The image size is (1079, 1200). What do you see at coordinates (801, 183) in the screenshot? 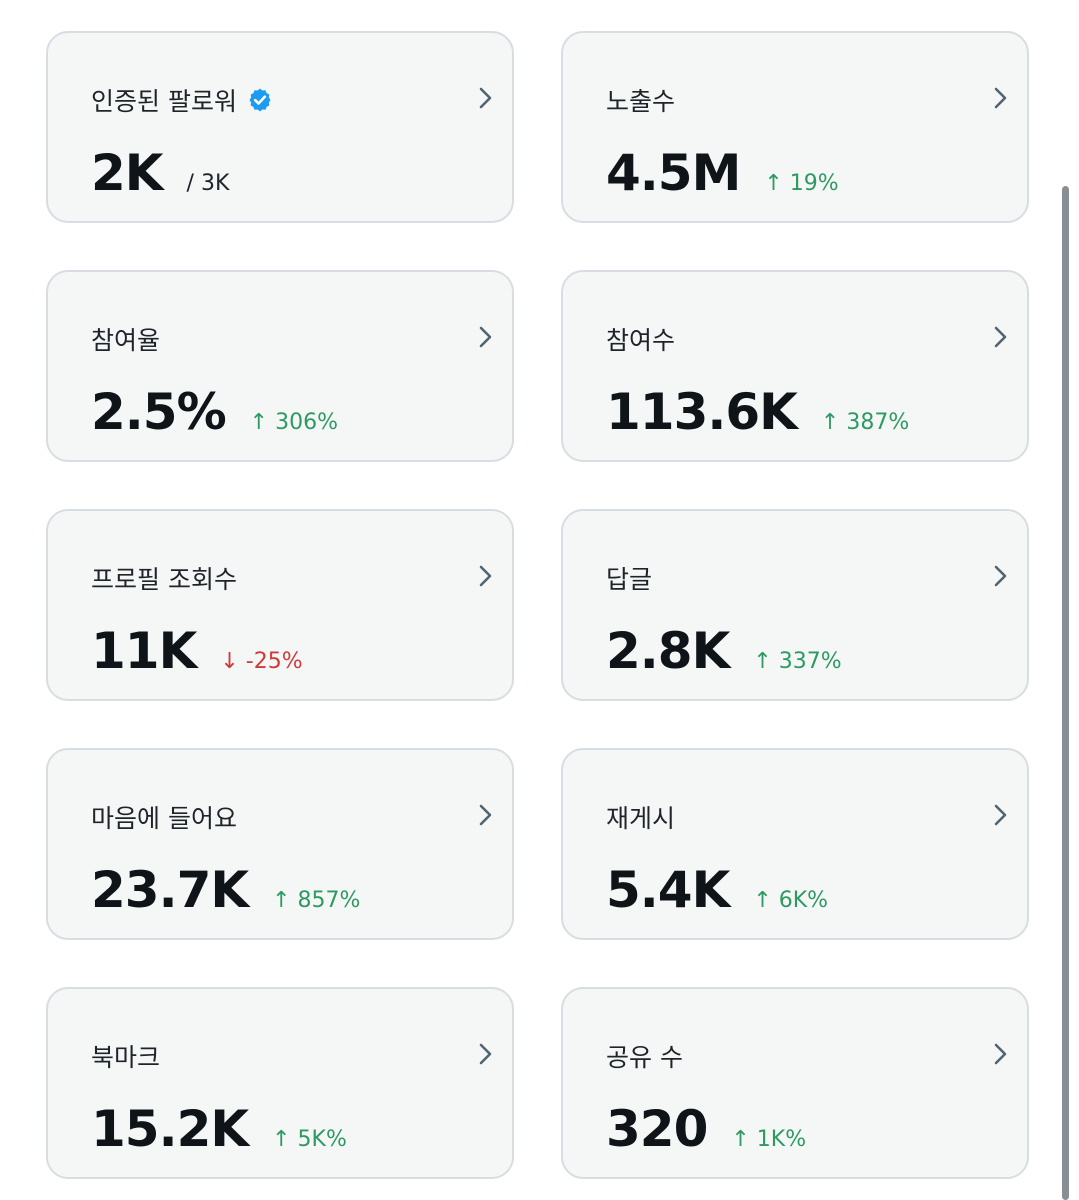
I see `card-delta: ↑ 19%` at bounding box center [801, 183].